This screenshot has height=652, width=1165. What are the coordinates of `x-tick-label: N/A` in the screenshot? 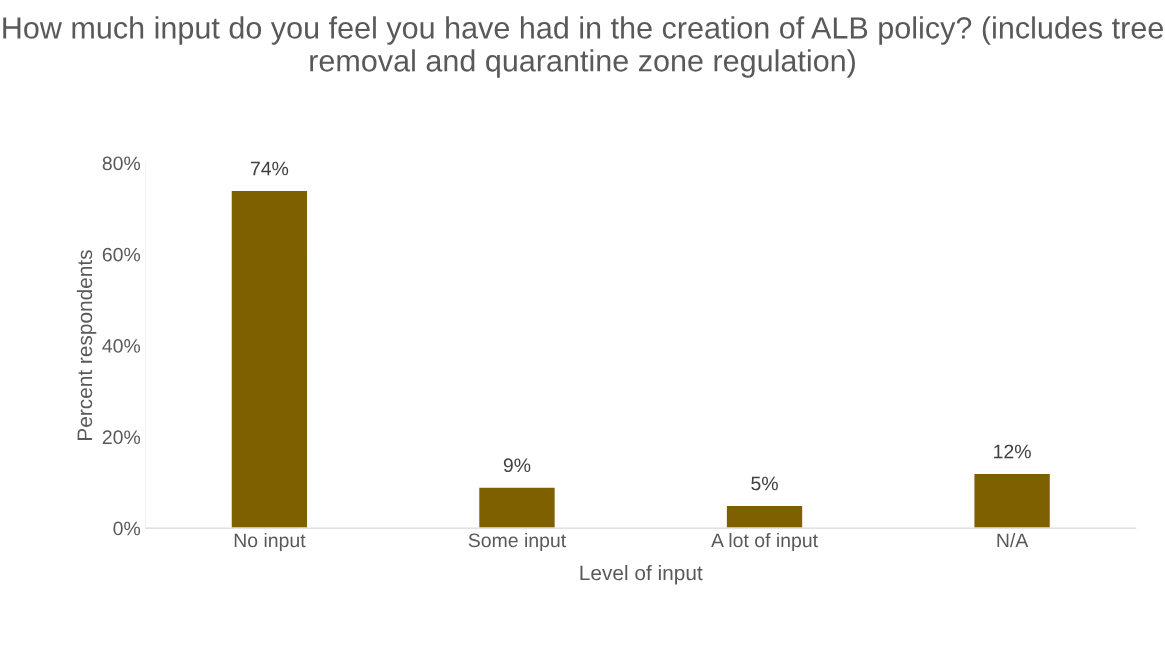 It's located at (1013, 540).